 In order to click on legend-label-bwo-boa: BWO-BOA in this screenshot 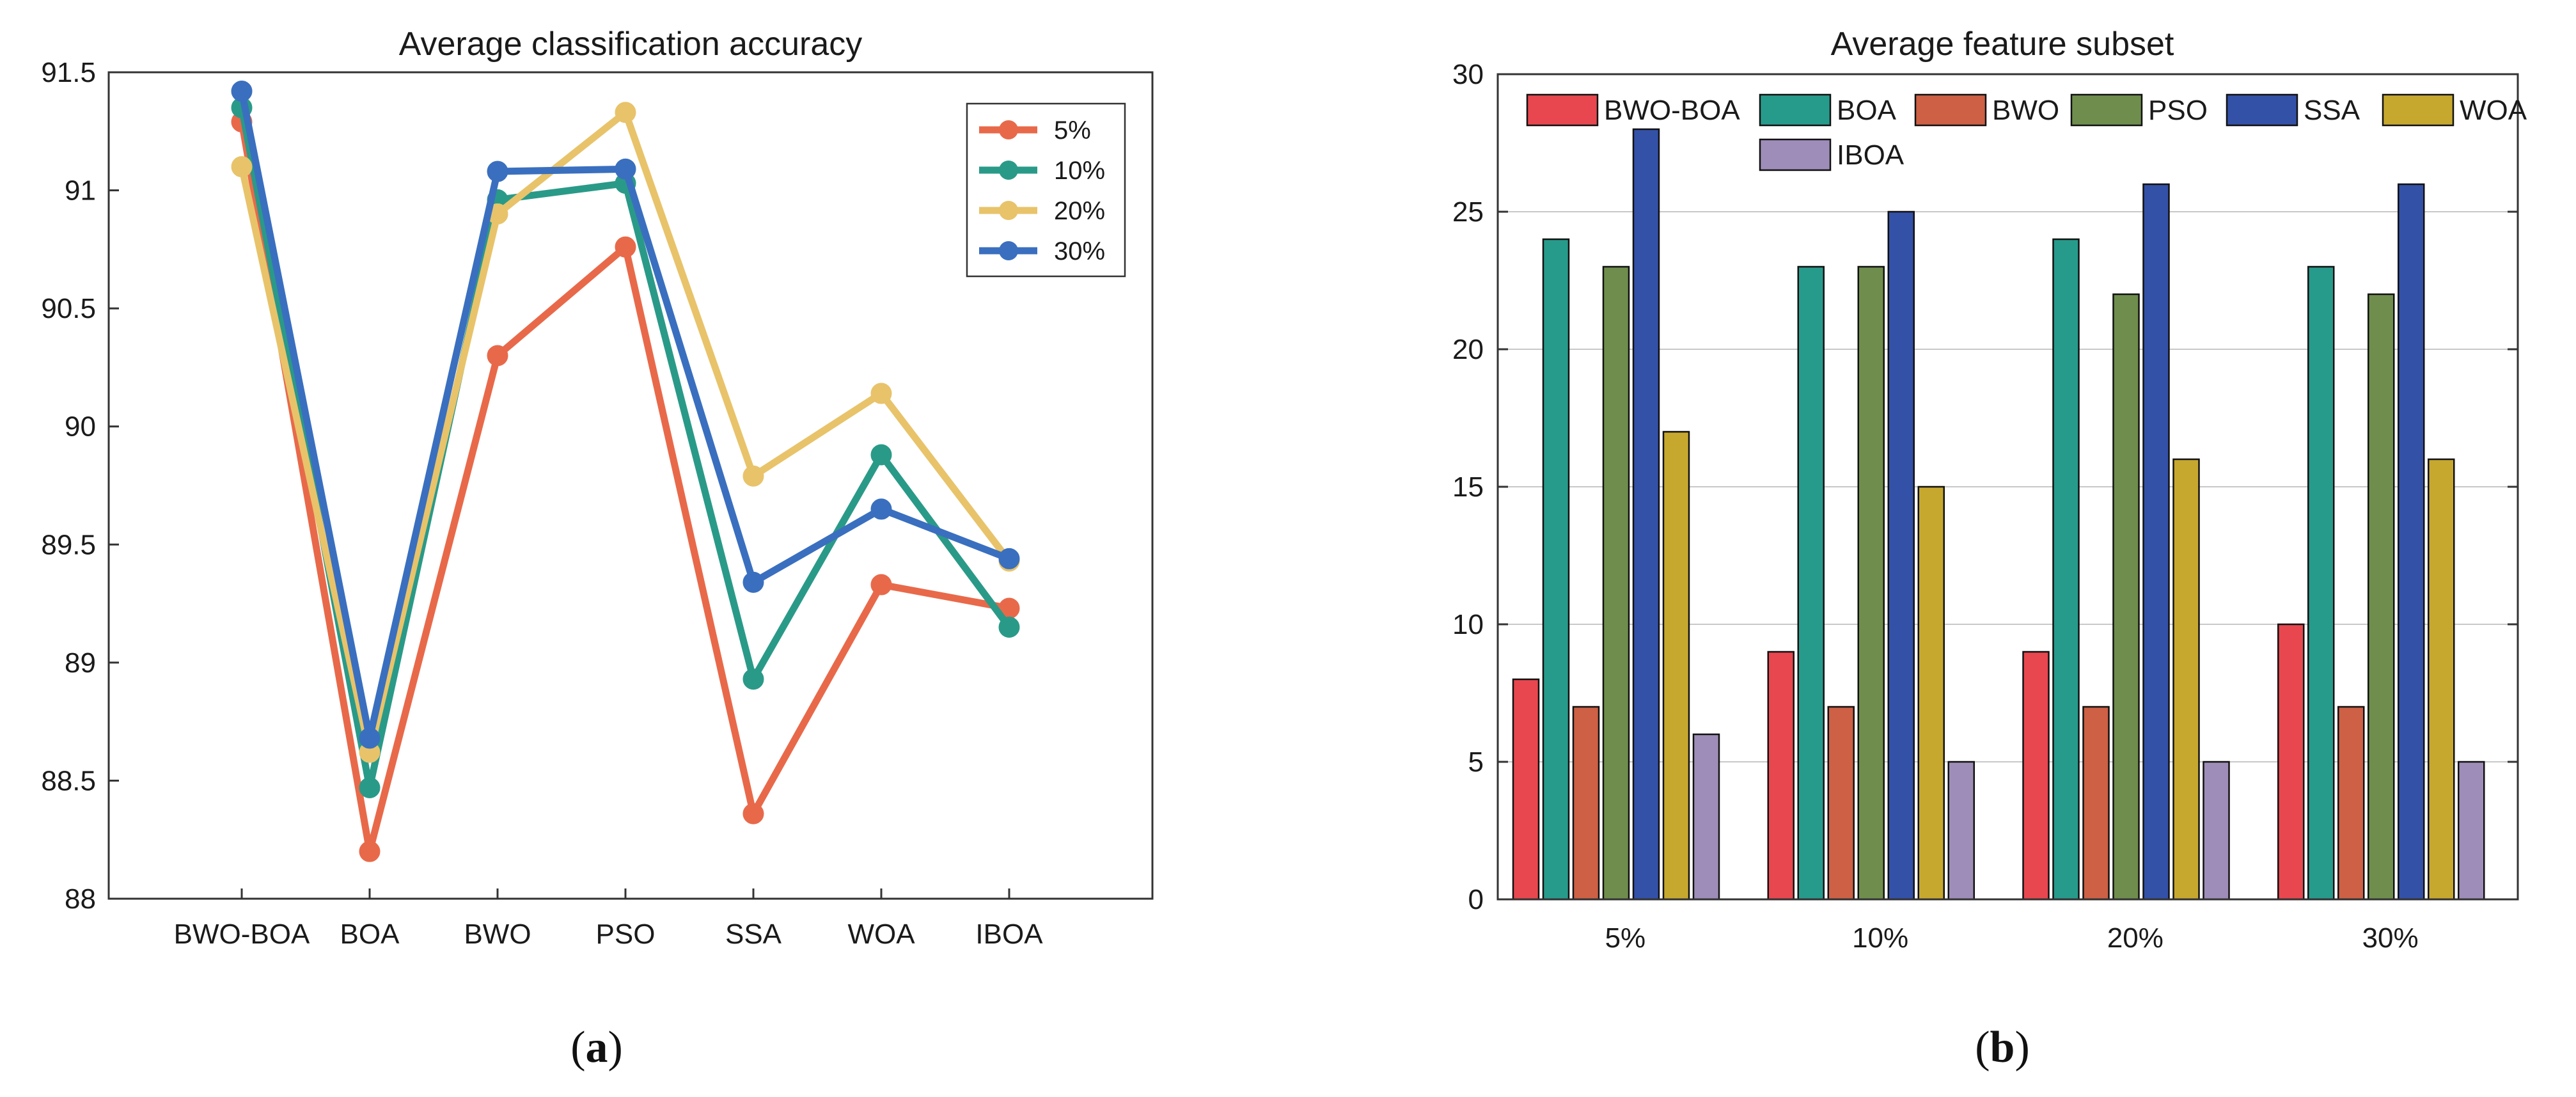, I will do `click(1672, 110)`.